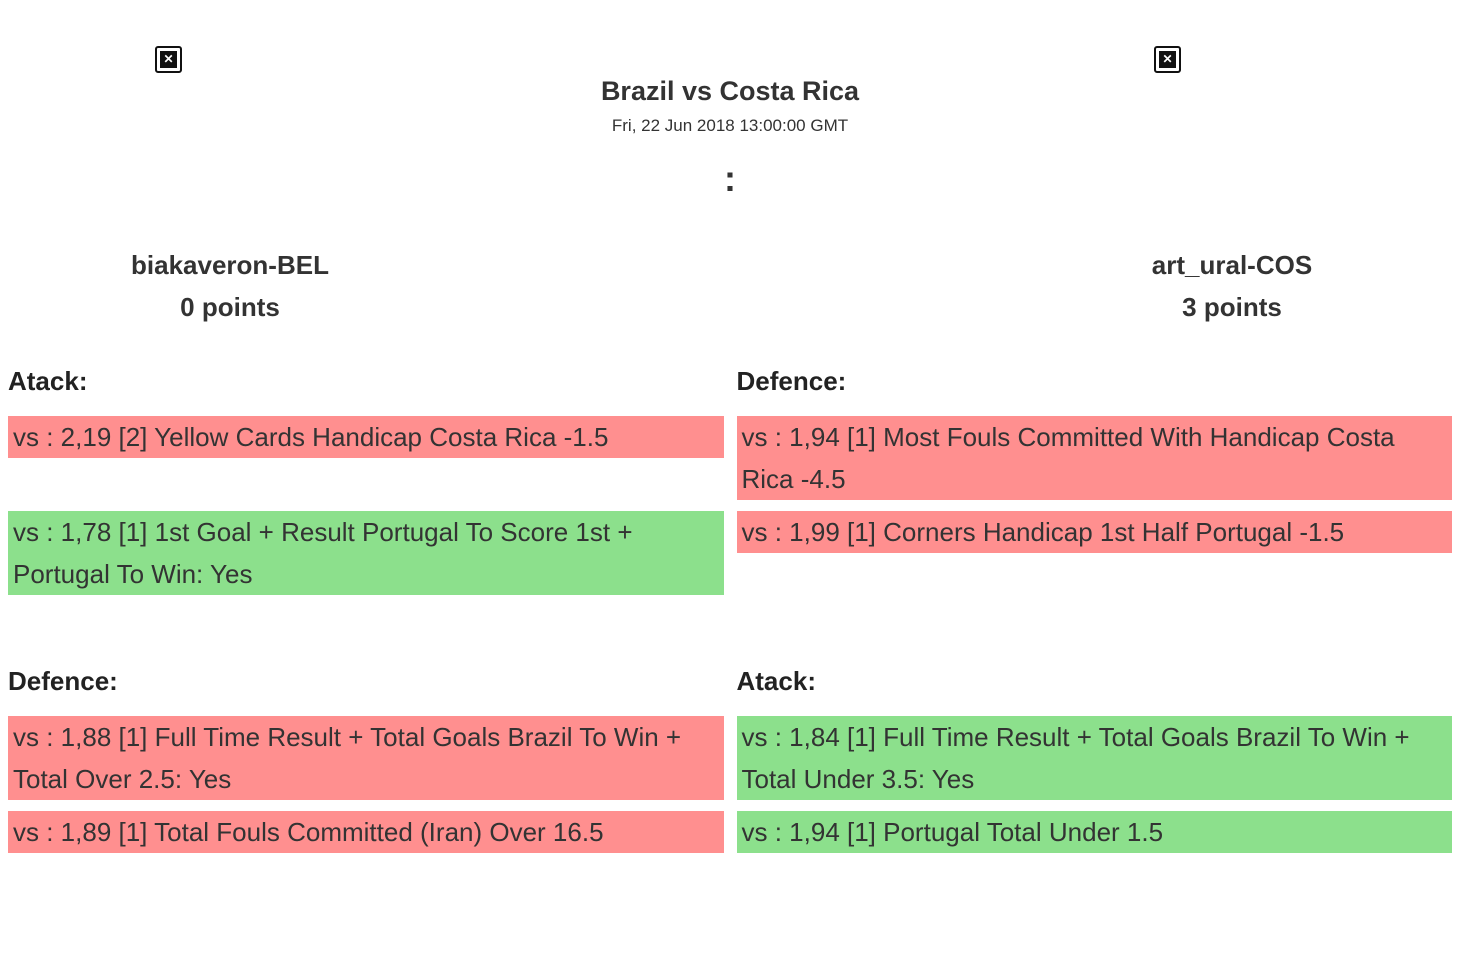  I want to click on right-player-points: 3 points, so click(1232, 307).